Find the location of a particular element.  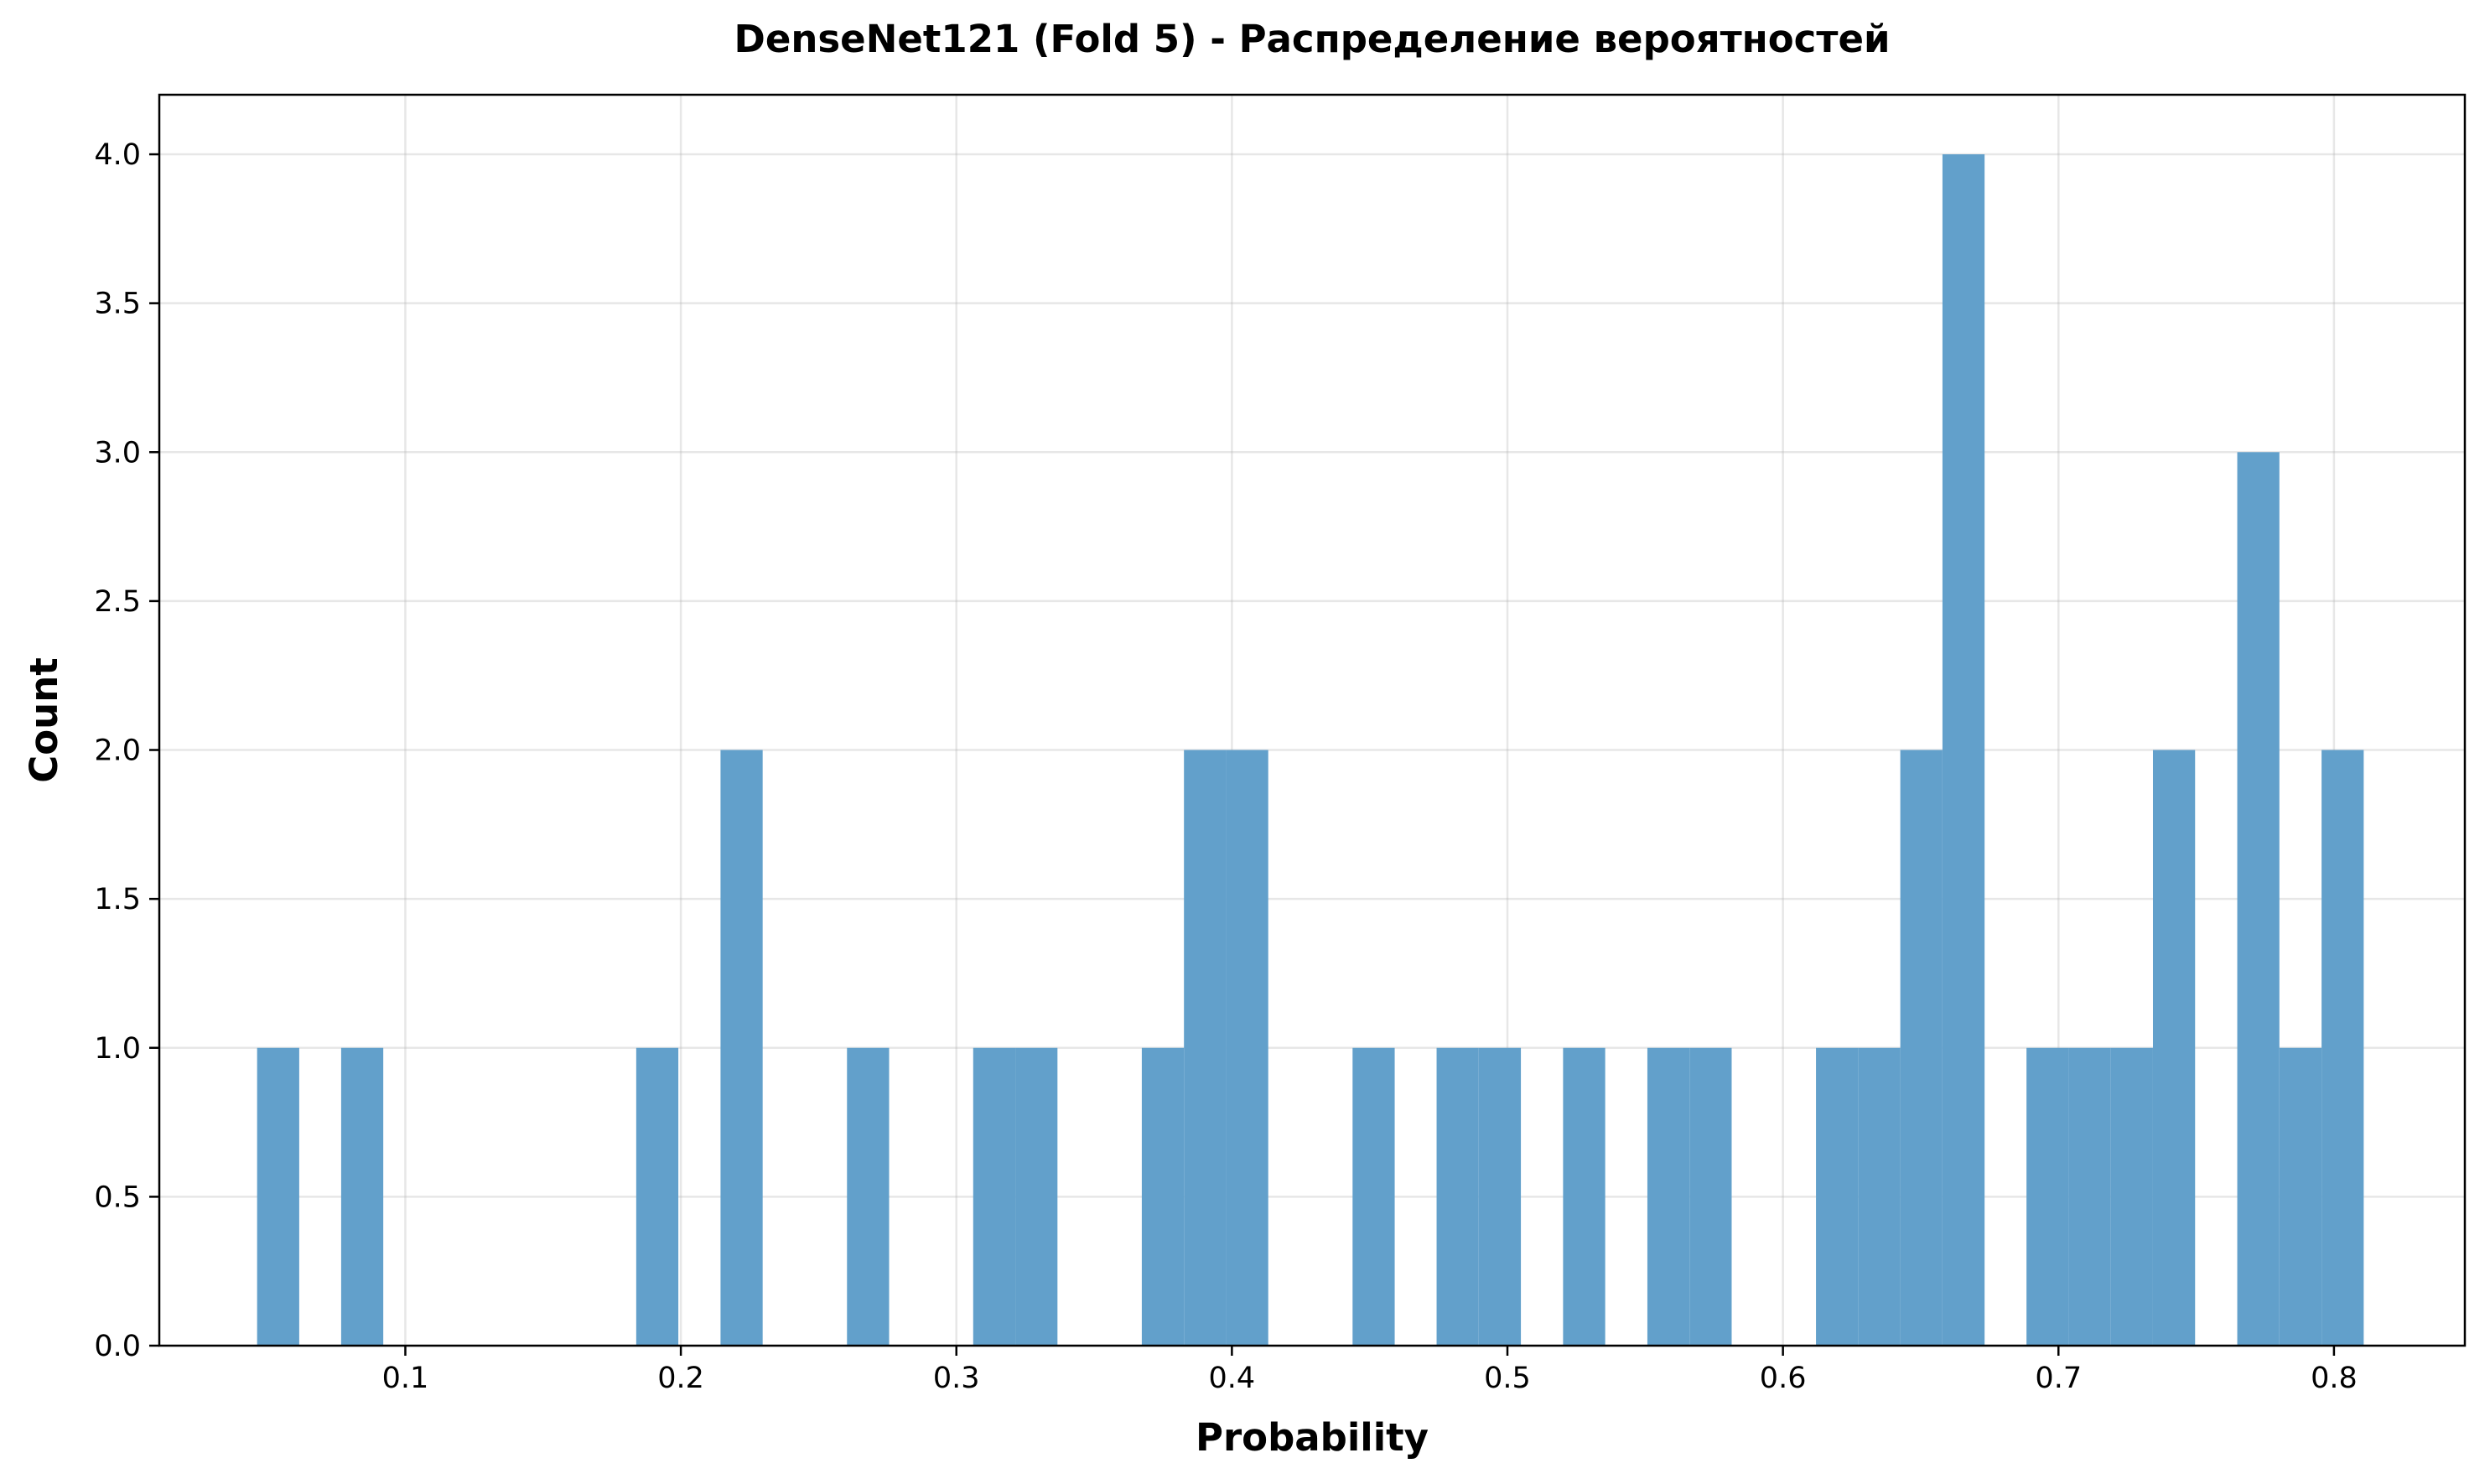

y-tick-label: 0.5 is located at coordinates (117, 1197).